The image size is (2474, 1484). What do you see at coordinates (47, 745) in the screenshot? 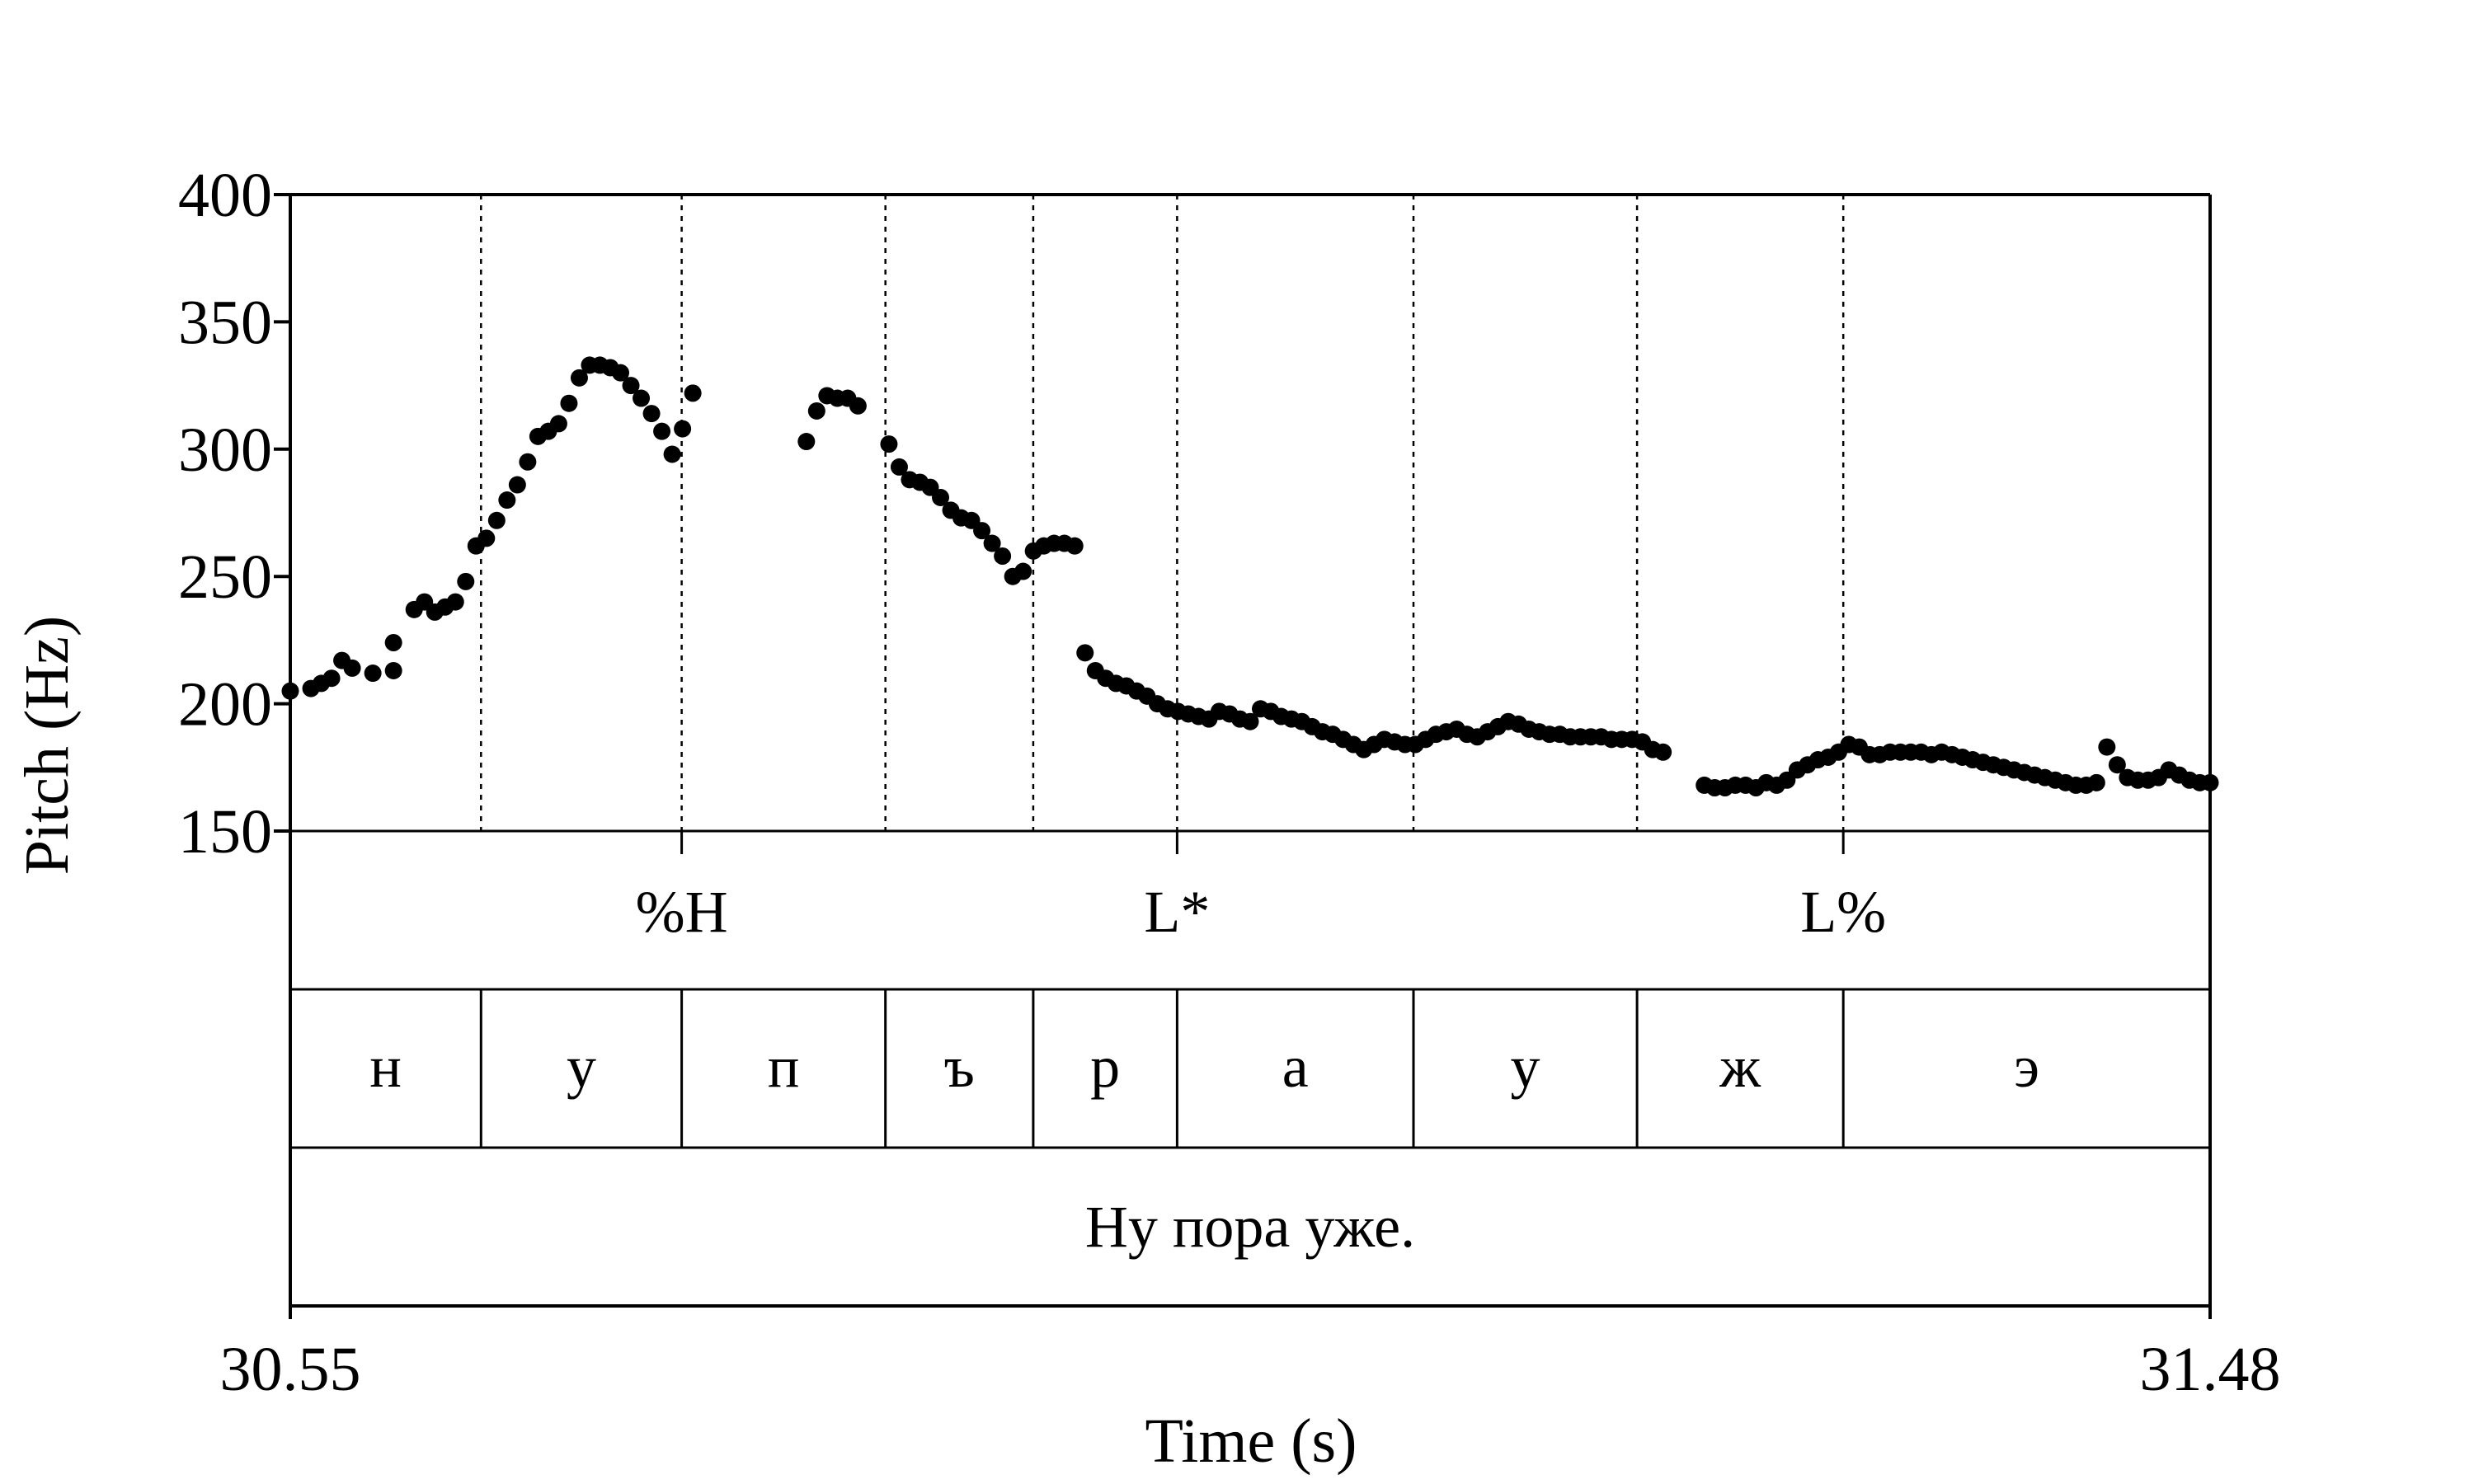
I see `y-axis-title: Pitch (Hz)` at bounding box center [47, 745].